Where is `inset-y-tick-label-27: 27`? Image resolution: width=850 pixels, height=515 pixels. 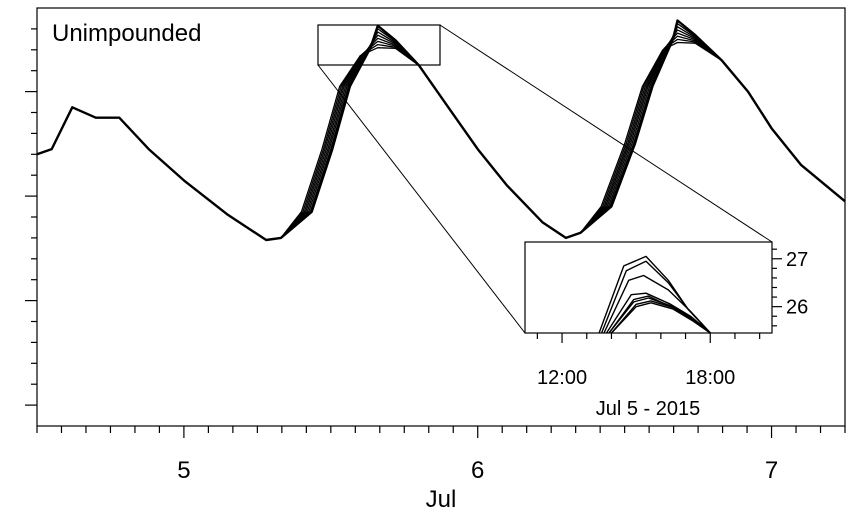
inset-y-tick-label-27: 27 is located at coordinates (797, 260).